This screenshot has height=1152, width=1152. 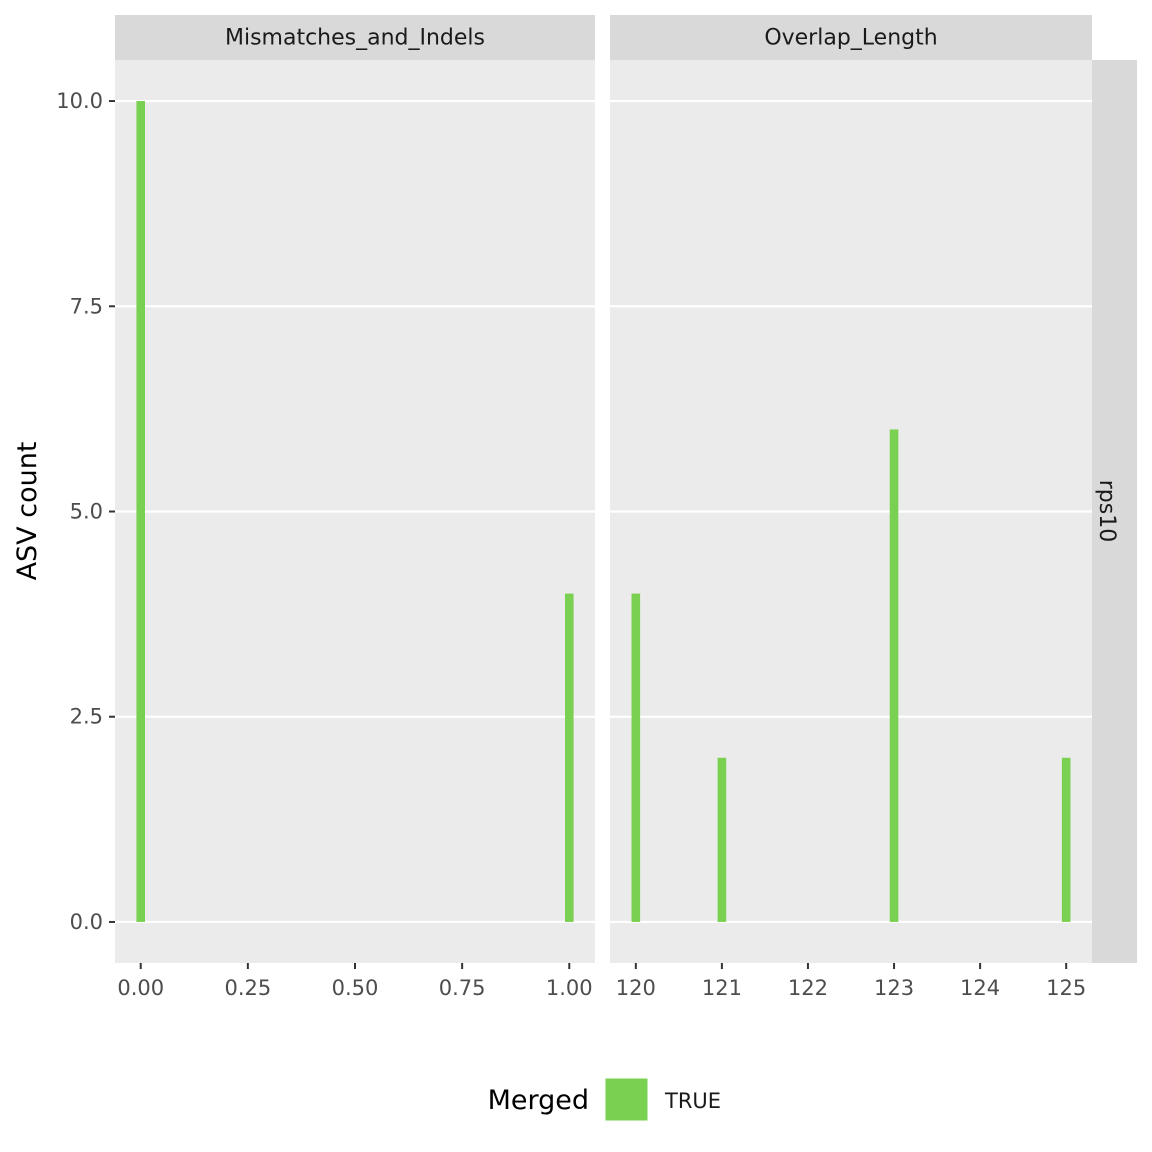 I want to click on y-axis-title: ASV count, so click(x=27, y=511).